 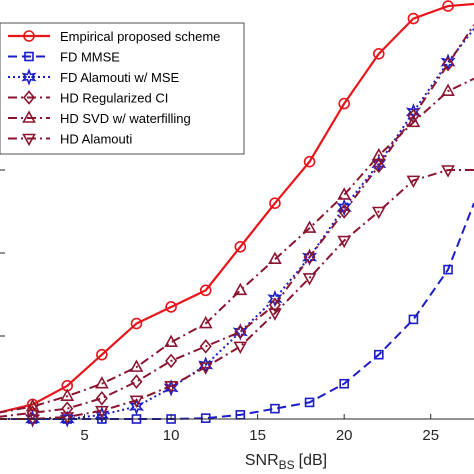 I want to click on legend-entry: FD MMSE, so click(x=64, y=57).